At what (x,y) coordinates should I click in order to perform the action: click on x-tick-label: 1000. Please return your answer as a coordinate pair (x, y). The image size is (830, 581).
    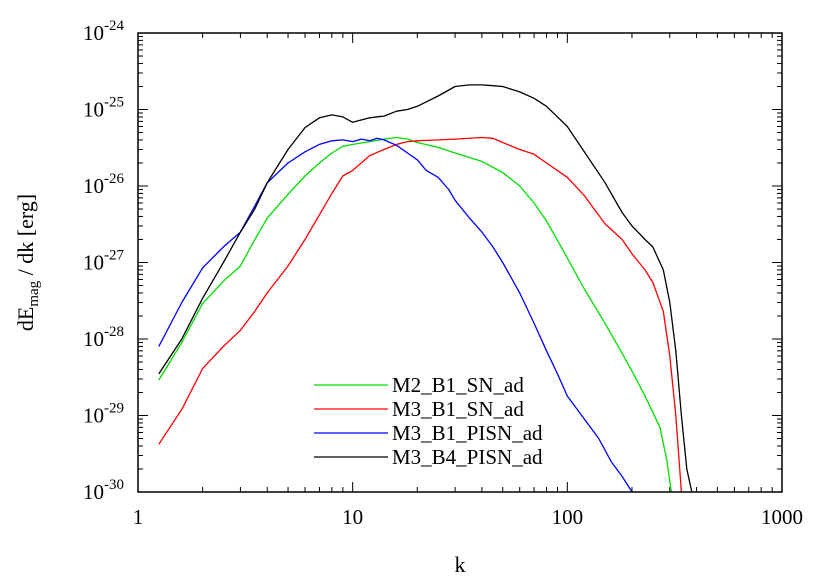
    Looking at the image, I should click on (782, 517).